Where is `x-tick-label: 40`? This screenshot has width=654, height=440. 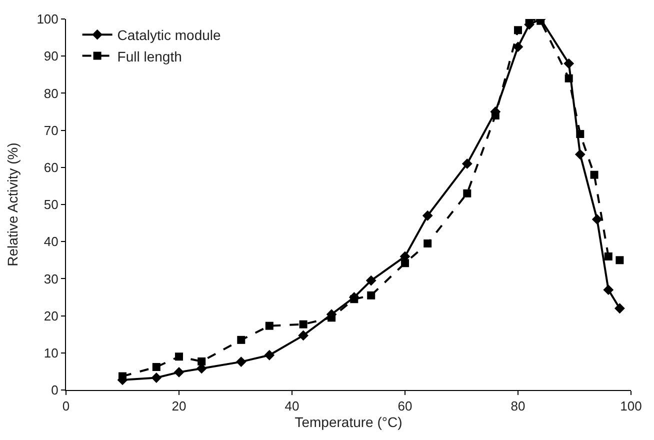 x-tick-label: 40 is located at coordinates (292, 406).